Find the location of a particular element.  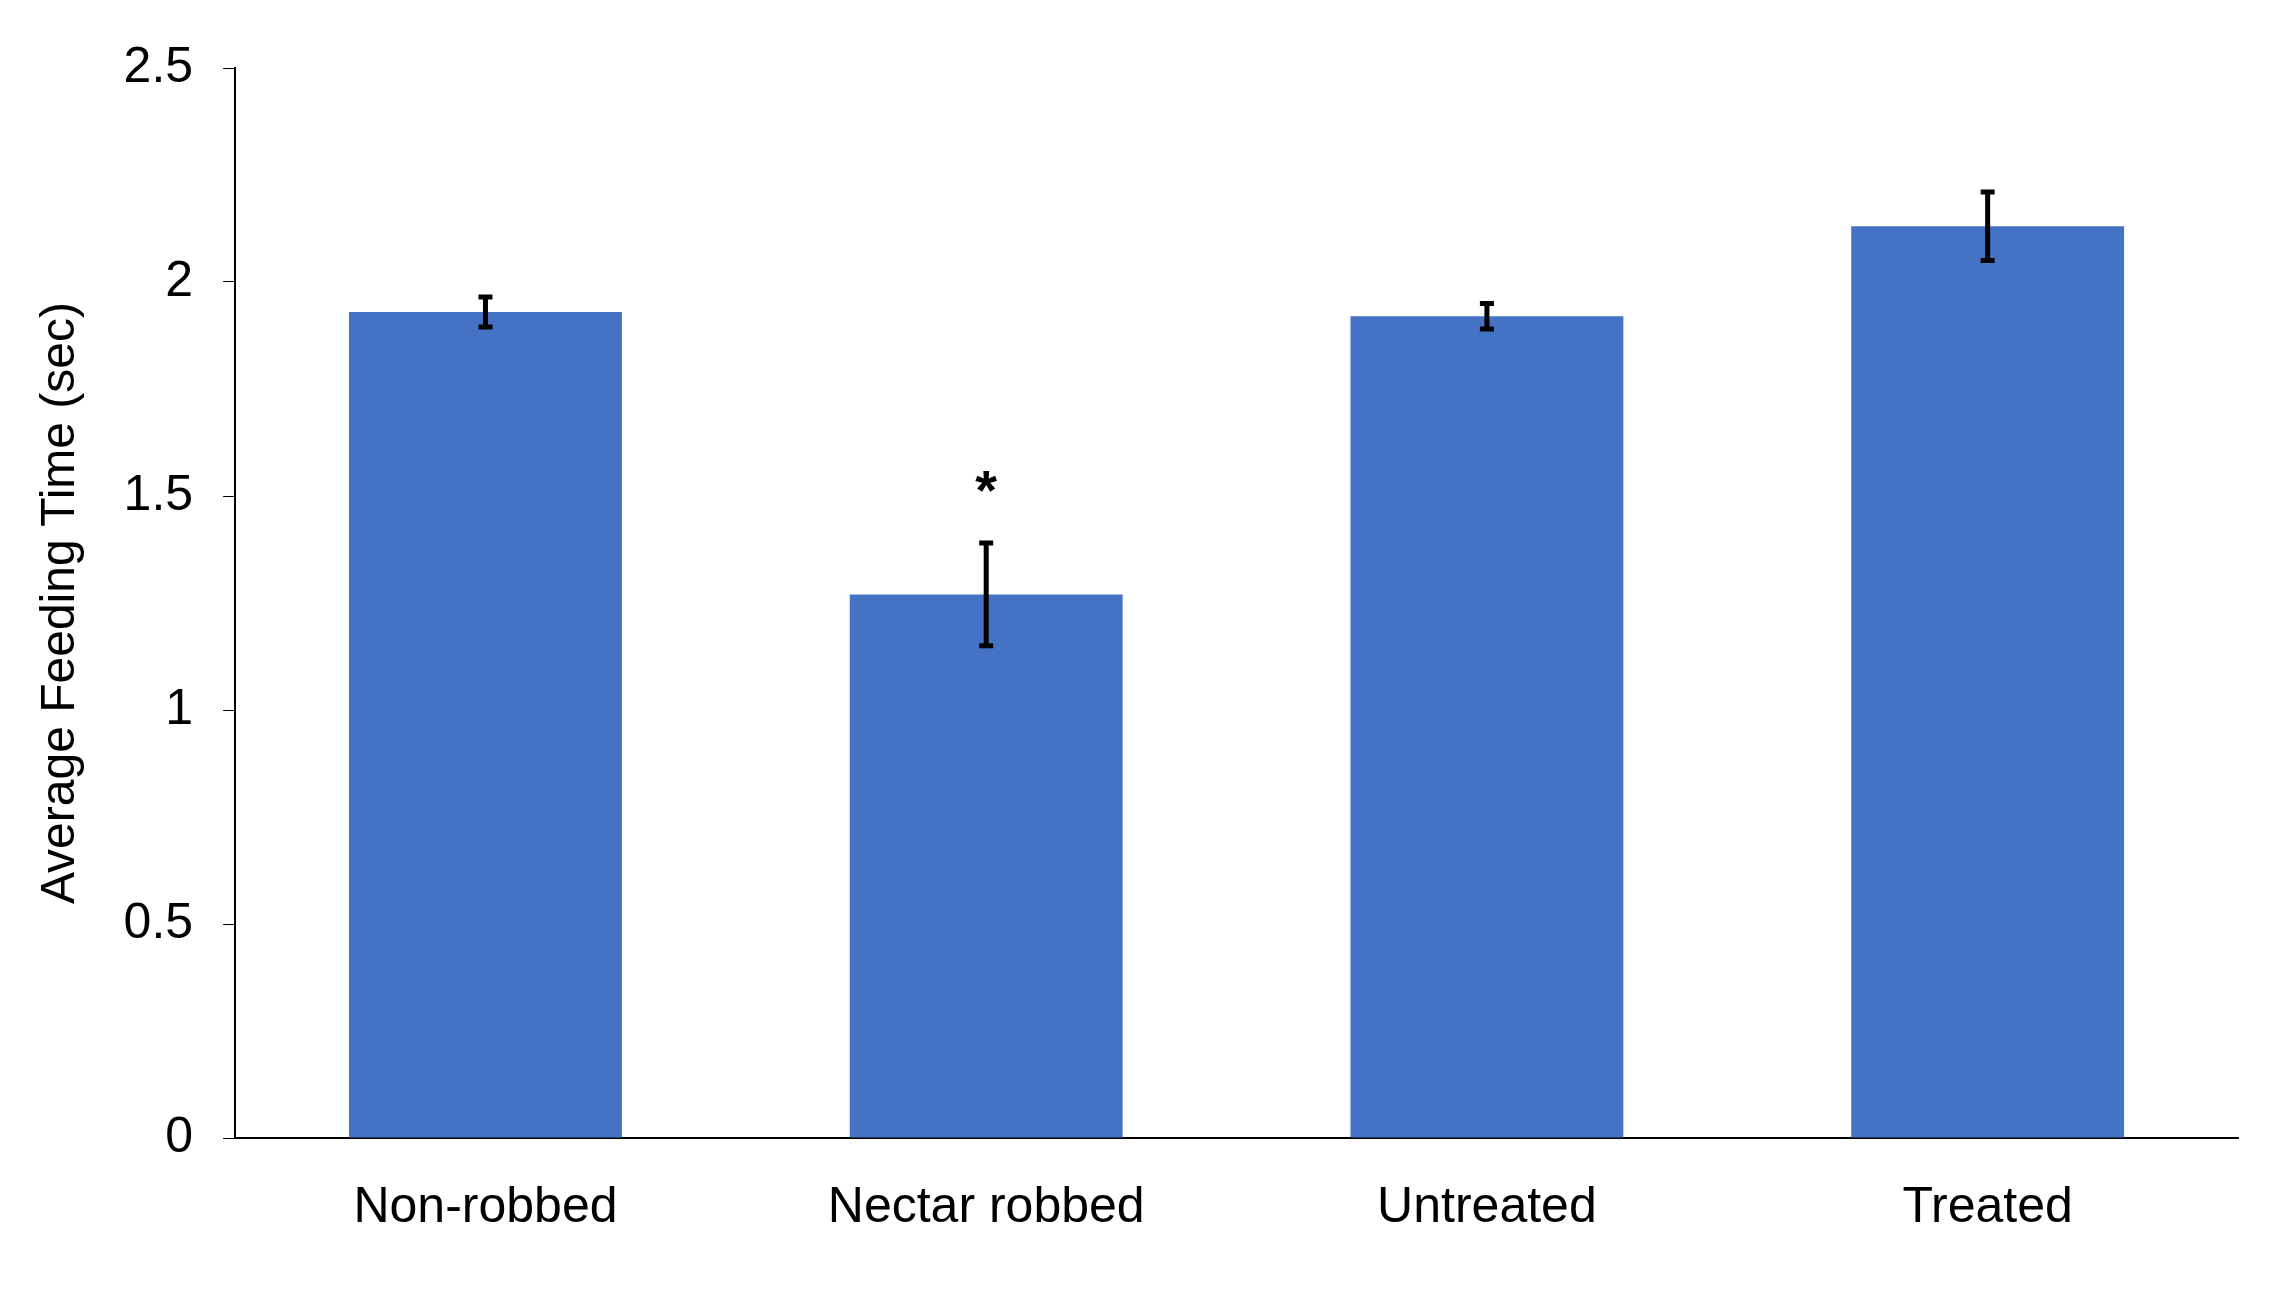

x-tick-label: Nectar robbed is located at coordinates (986, 1204).